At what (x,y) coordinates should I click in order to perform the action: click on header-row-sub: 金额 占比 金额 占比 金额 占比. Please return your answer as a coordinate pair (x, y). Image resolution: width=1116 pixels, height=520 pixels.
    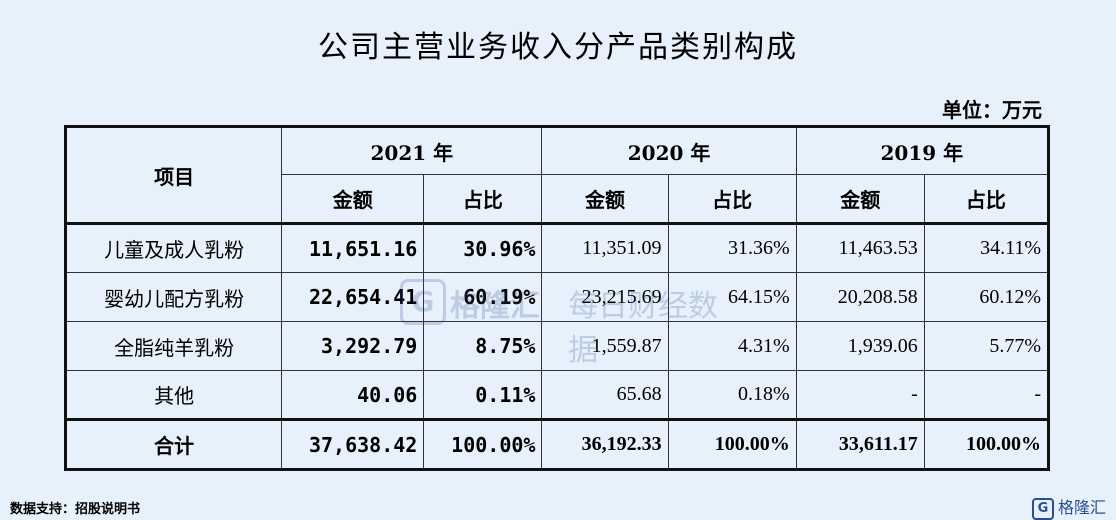
    Looking at the image, I should click on (557, 199).